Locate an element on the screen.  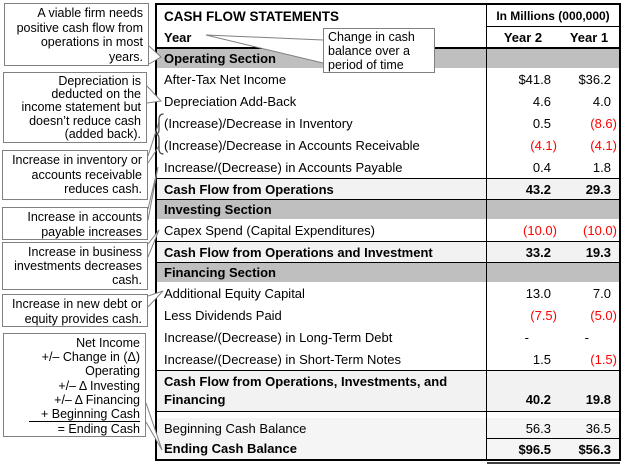
callout-line: Change in cash is located at coordinates (371, 37).